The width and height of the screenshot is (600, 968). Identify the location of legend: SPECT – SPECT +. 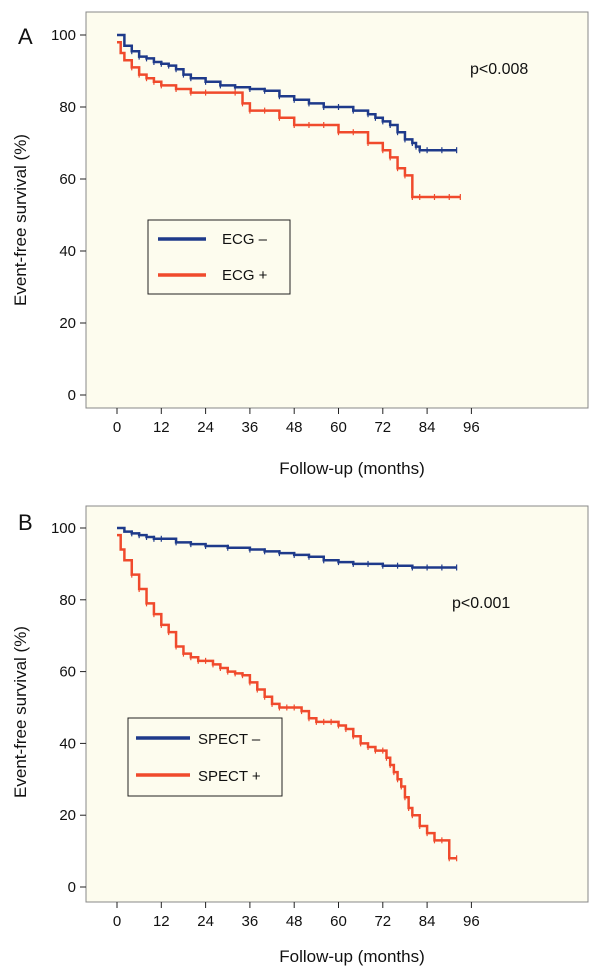
(205, 757).